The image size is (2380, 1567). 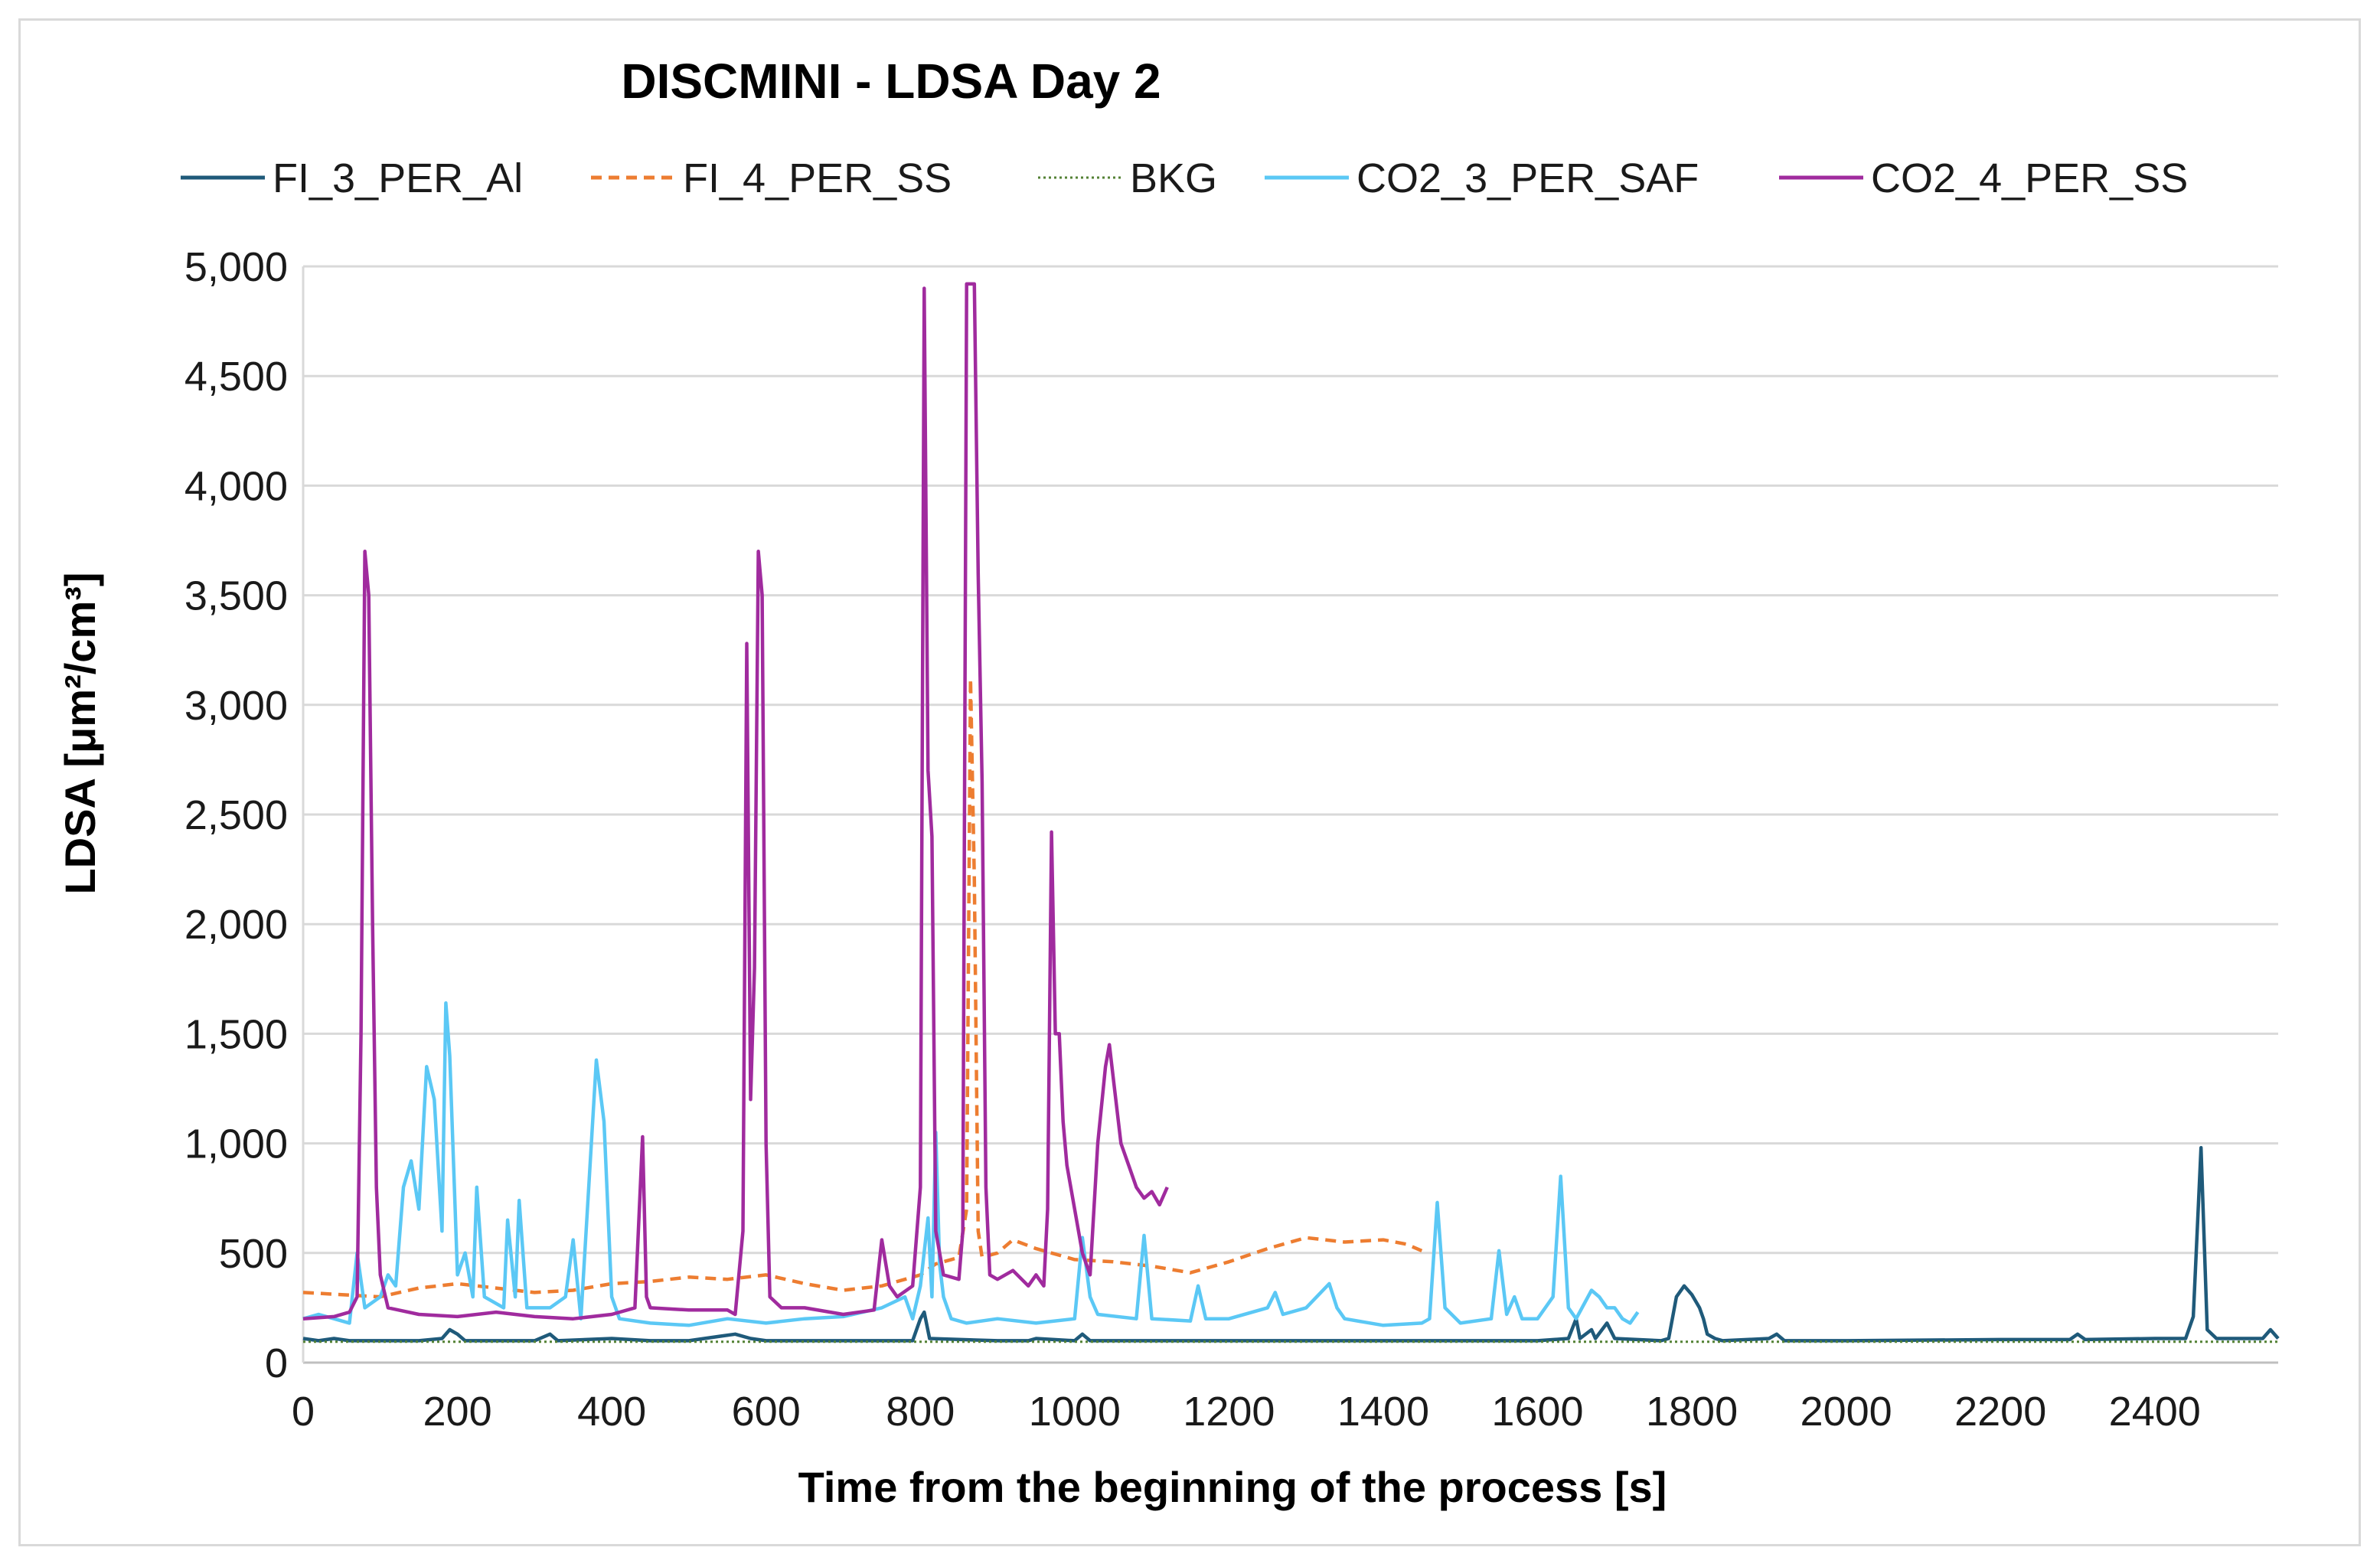 I want to click on series-line-FI_3_PER_Al, so click(x=1291, y=1244).